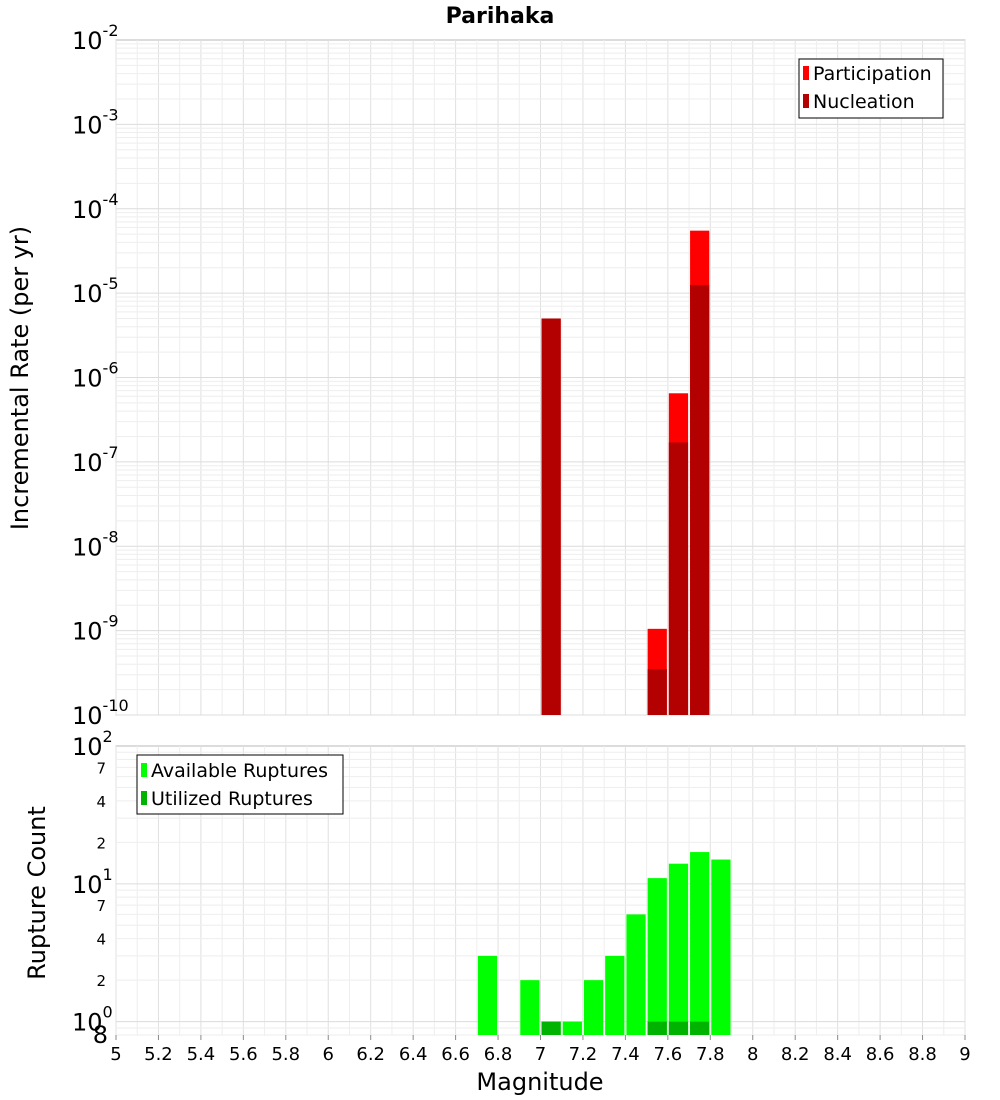 The image size is (1000, 1100). Describe the element at coordinates (243, 1054) in the screenshot. I see `x-tick-label: 5.6` at that location.